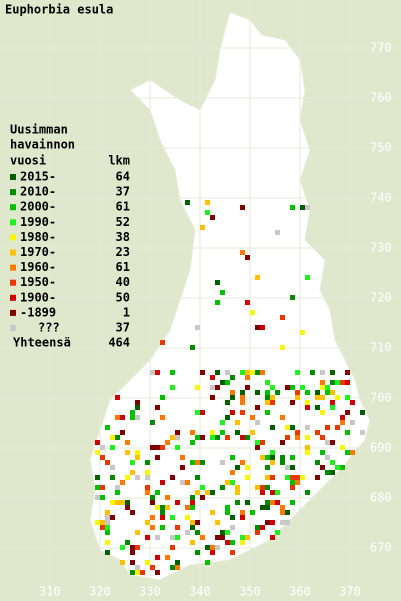  I want to click on legend-count: 23, so click(123, 252).